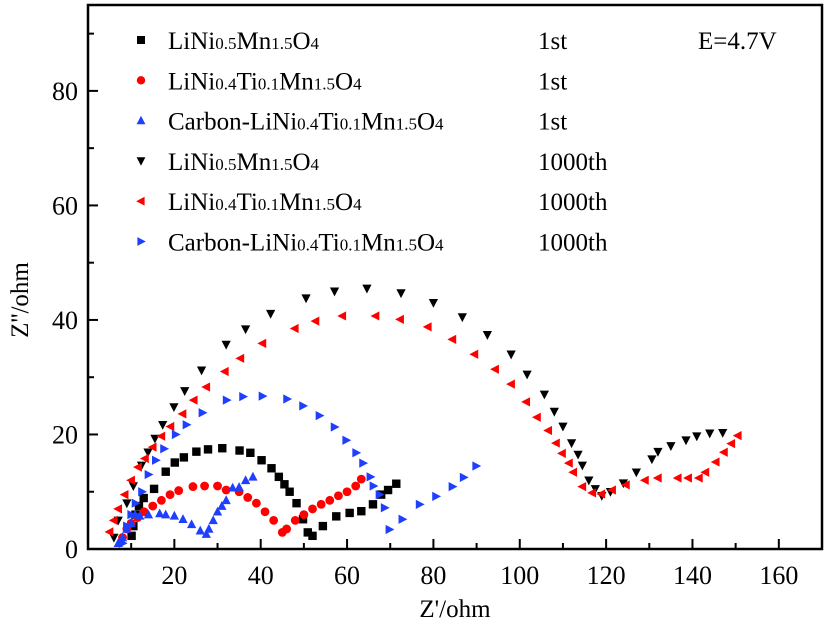  Describe the element at coordinates (352, 41) in the screenshot. I see `legend-item: LiNi0.5Mn1.5O4 1st` at that location.